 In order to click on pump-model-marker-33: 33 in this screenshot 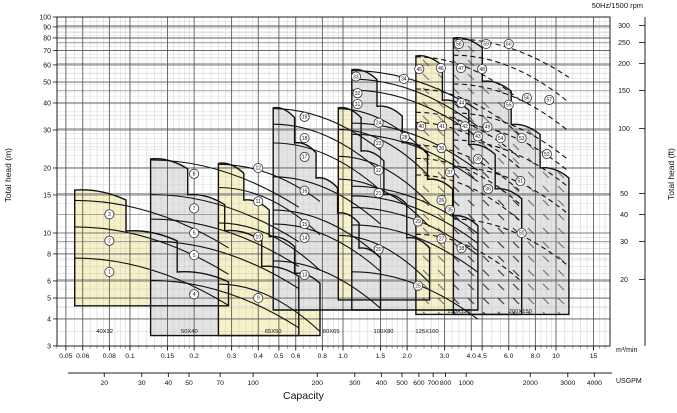, I will do `click(355, 76)`.